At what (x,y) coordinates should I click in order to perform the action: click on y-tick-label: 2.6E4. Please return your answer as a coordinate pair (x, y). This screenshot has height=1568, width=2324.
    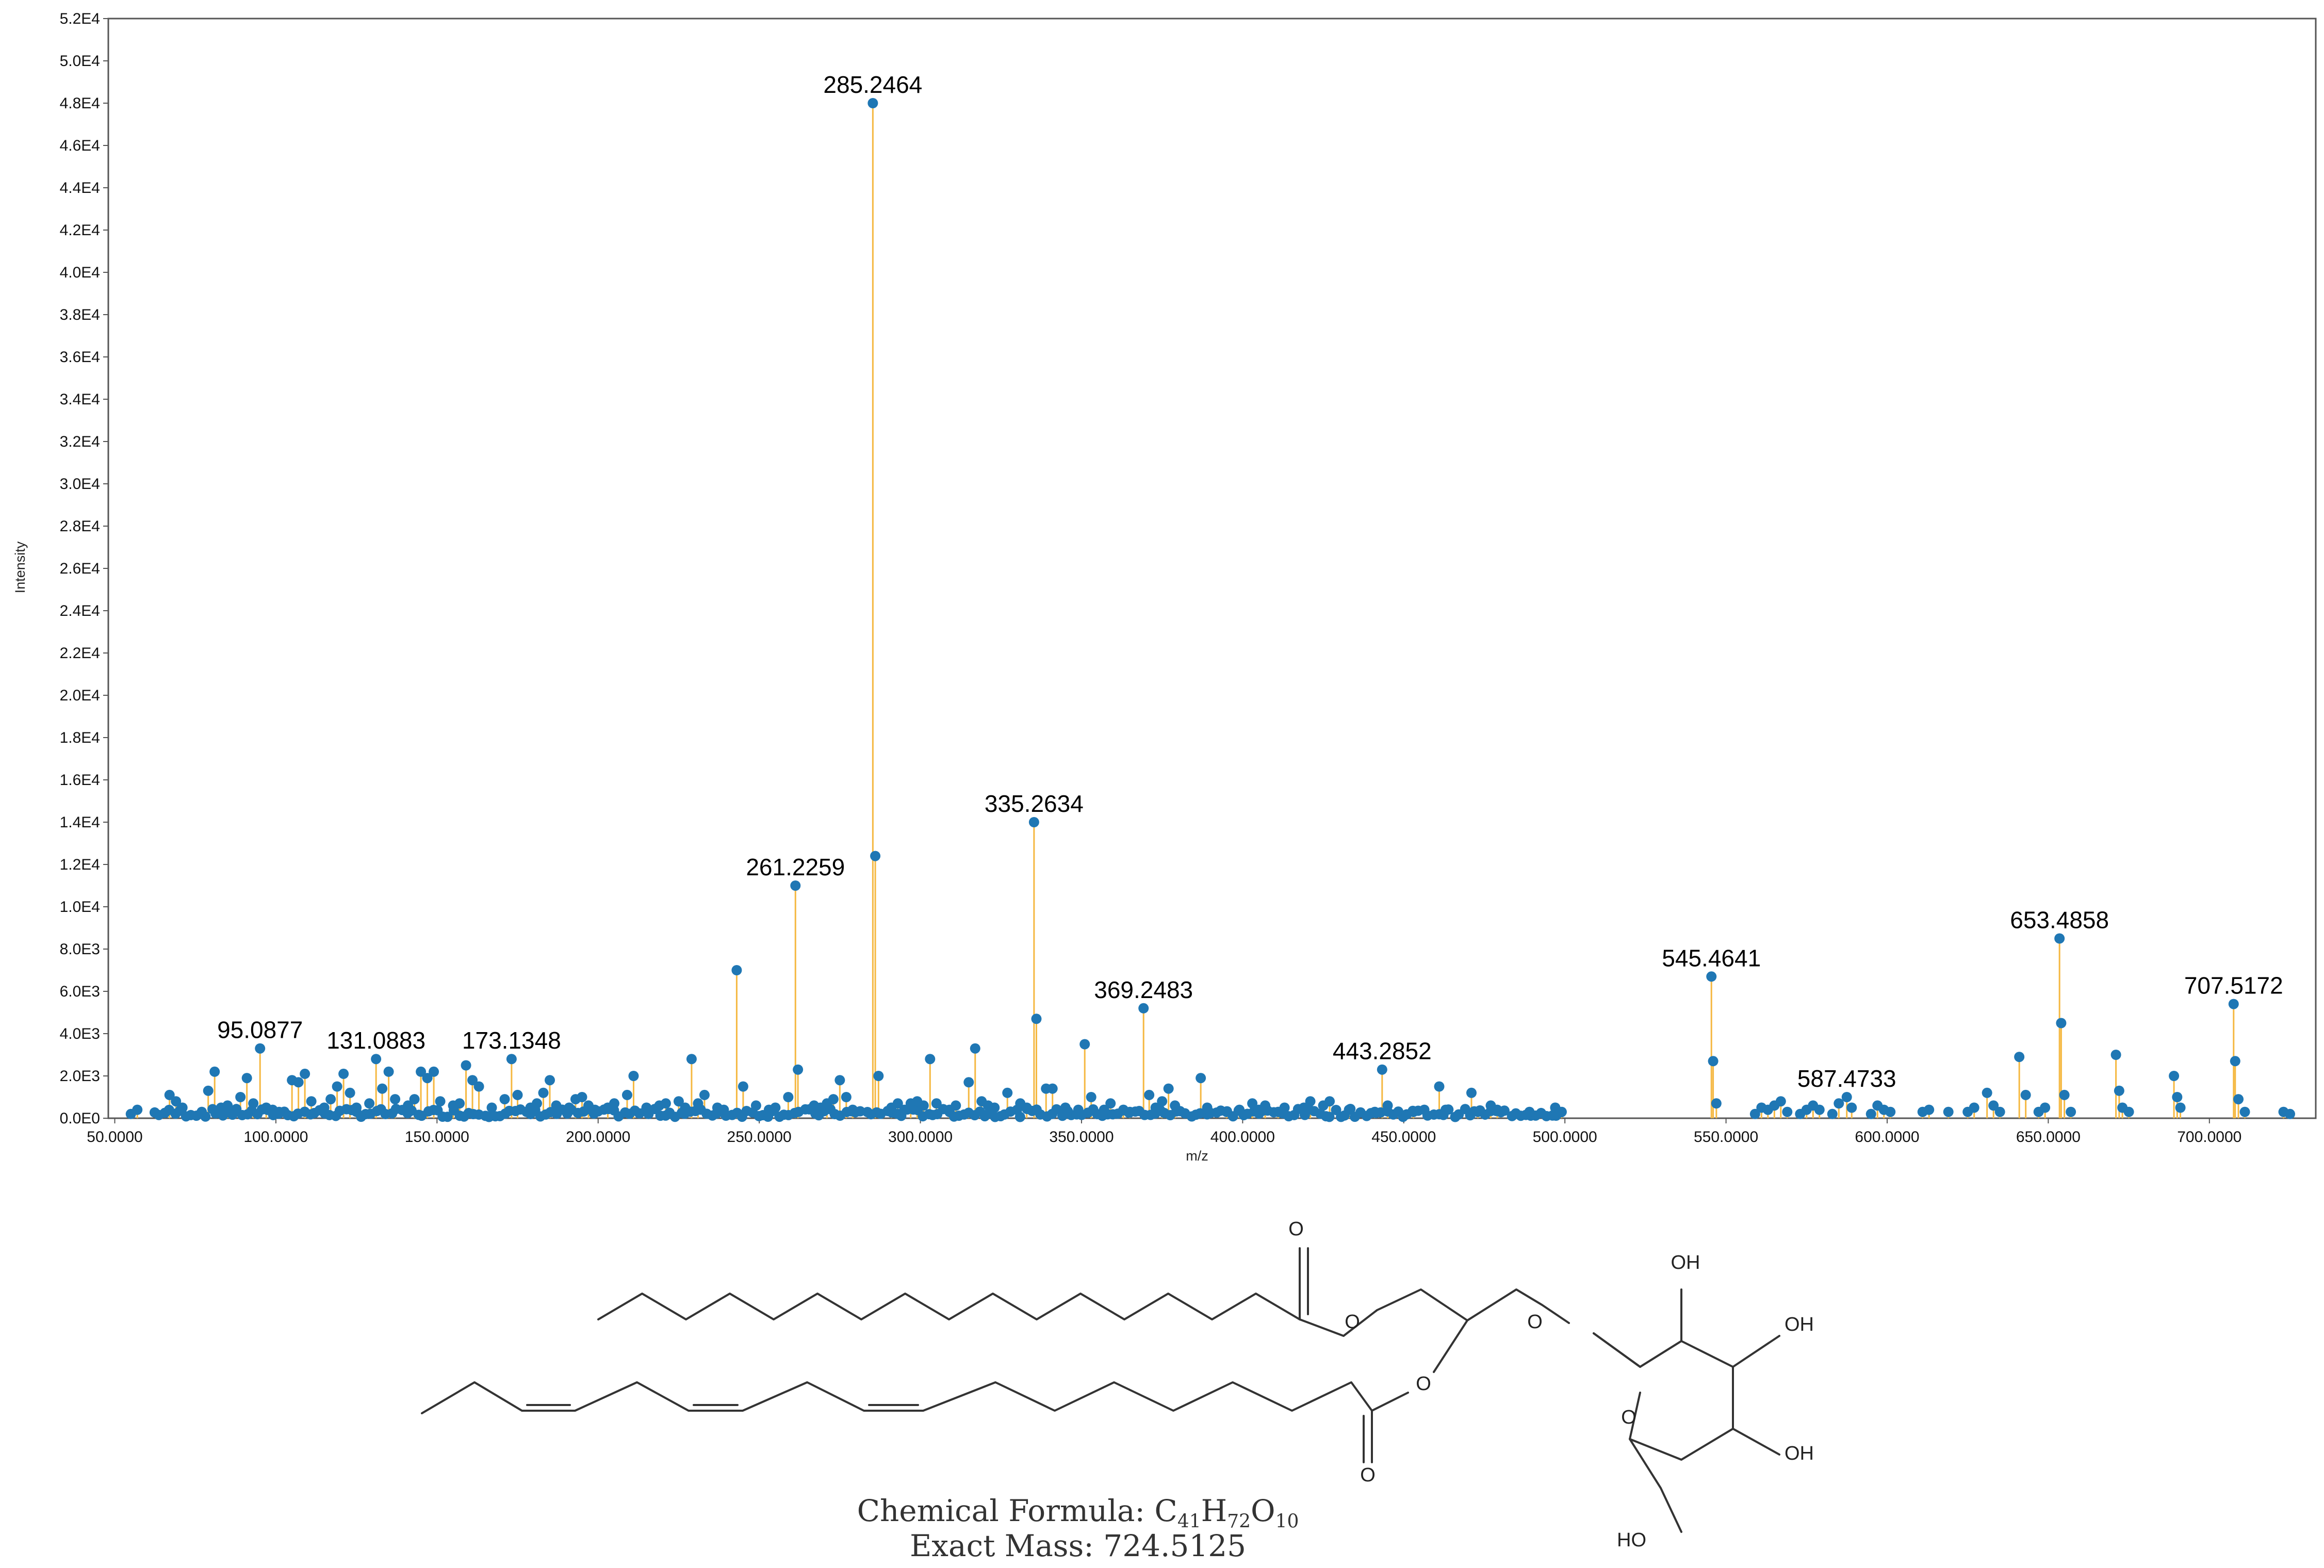
    Looking at the image, I should click on (80, 569).